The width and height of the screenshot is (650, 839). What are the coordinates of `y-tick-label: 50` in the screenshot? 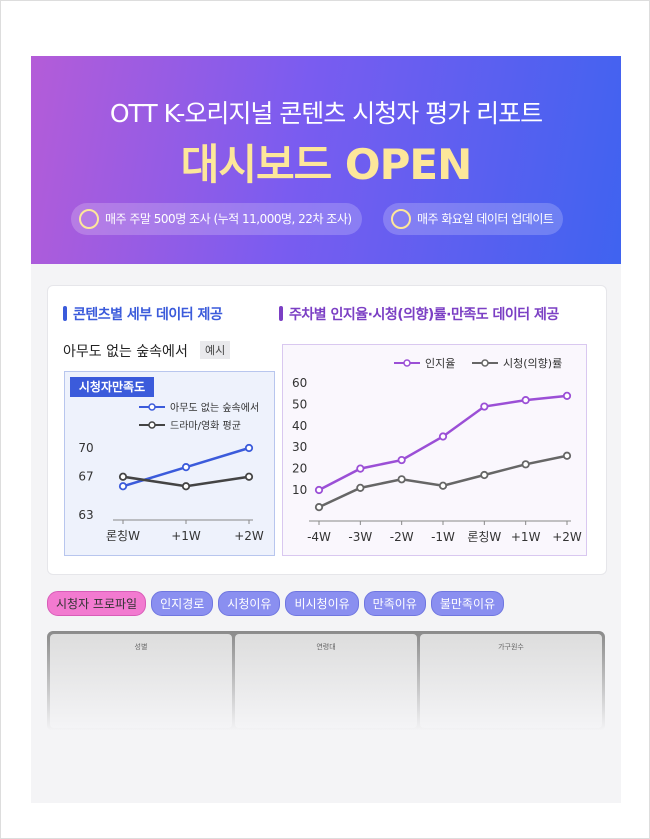 It's located at (299, 404).